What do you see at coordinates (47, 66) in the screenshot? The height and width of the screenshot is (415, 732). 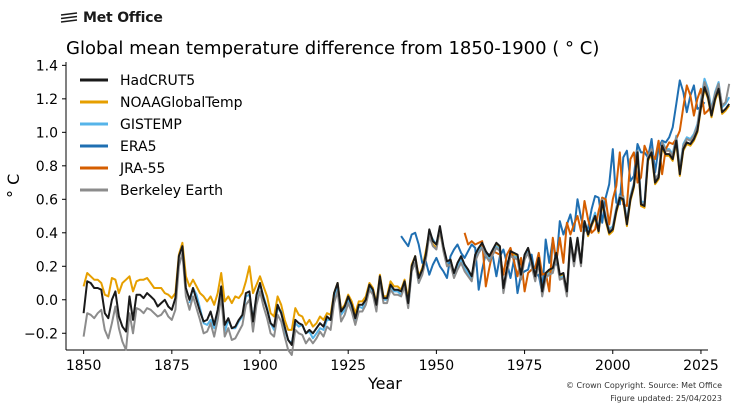 I see `y-tick-label: 1.4` at bounding box center [47, 66].